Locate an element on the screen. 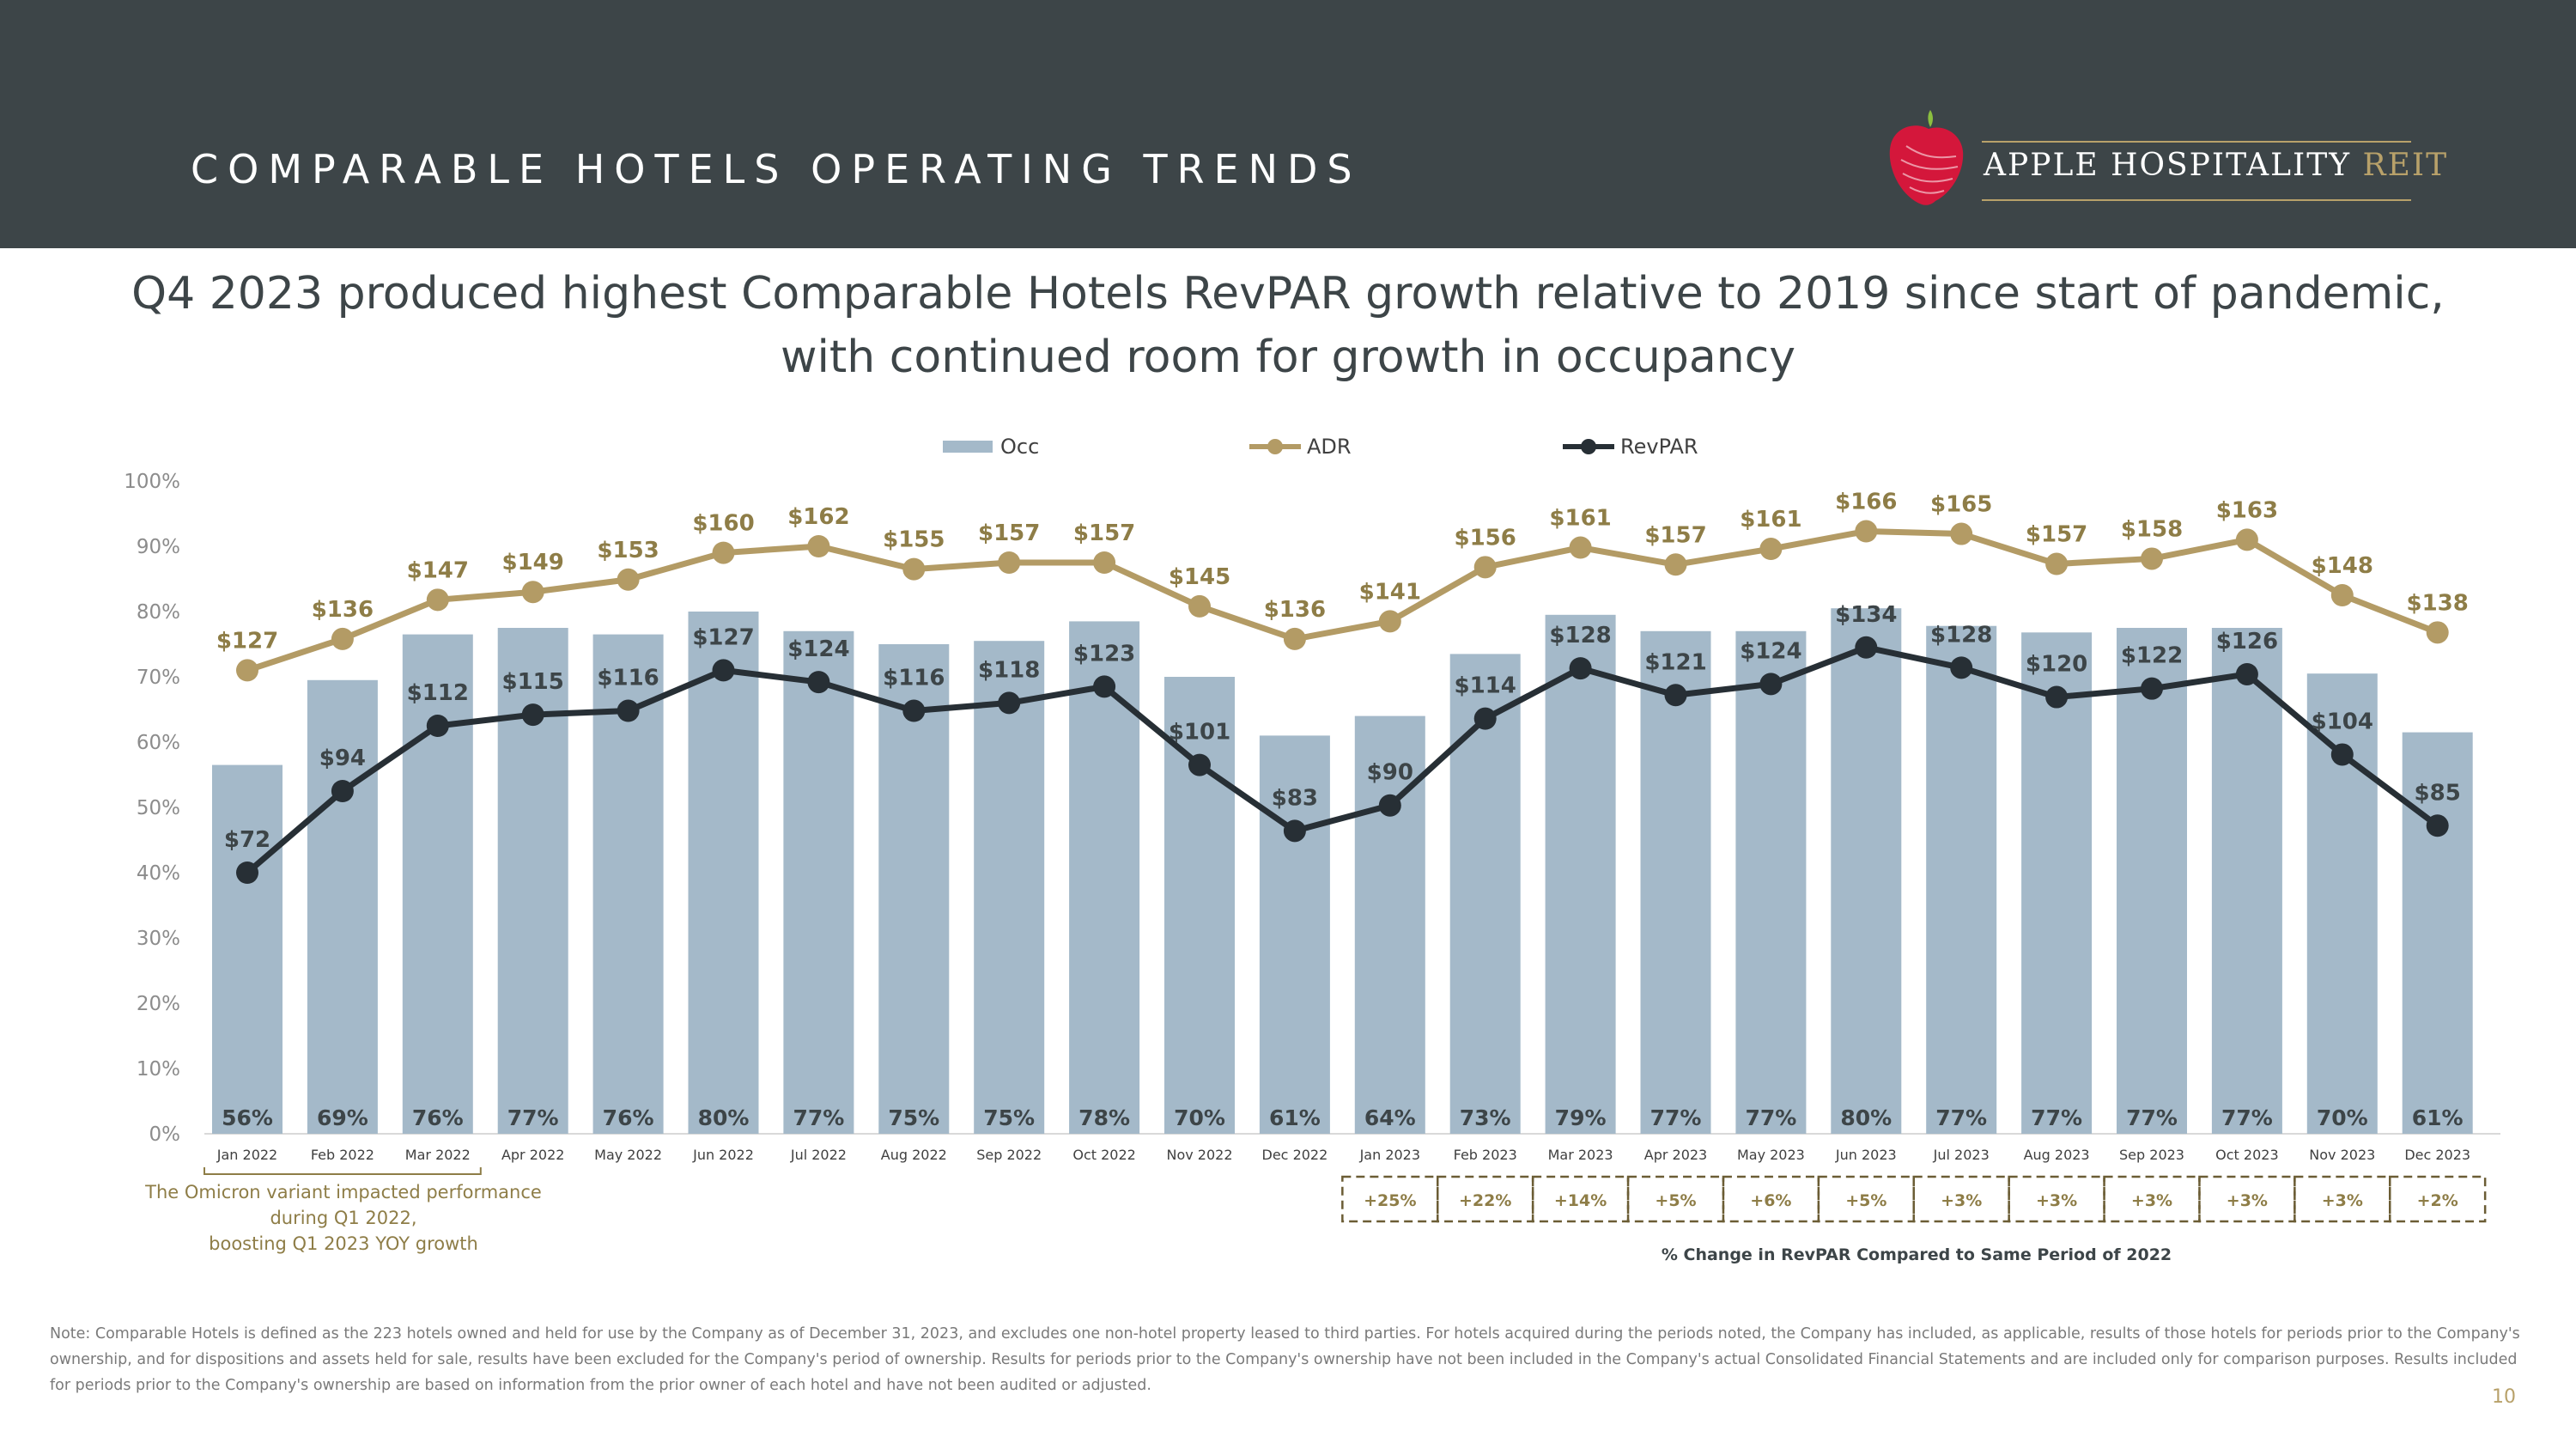 The image size is (2576, 1449). x-tick-label: Jun 2023 is located at coordinates (1866, 1155).